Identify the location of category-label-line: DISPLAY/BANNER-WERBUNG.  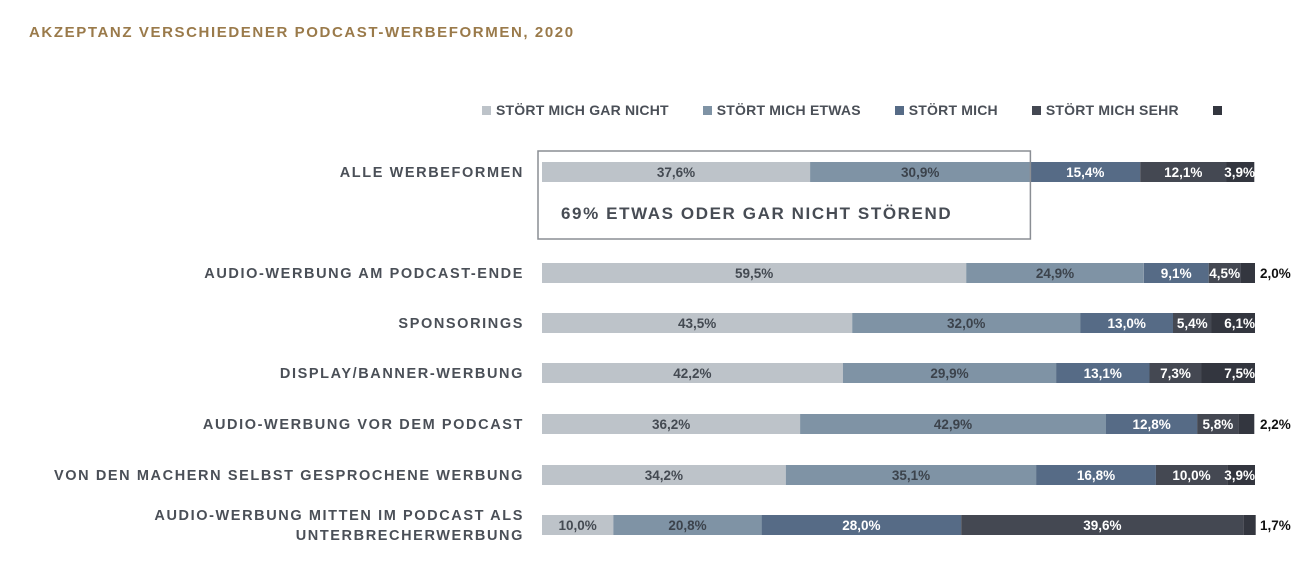
(402, 374).